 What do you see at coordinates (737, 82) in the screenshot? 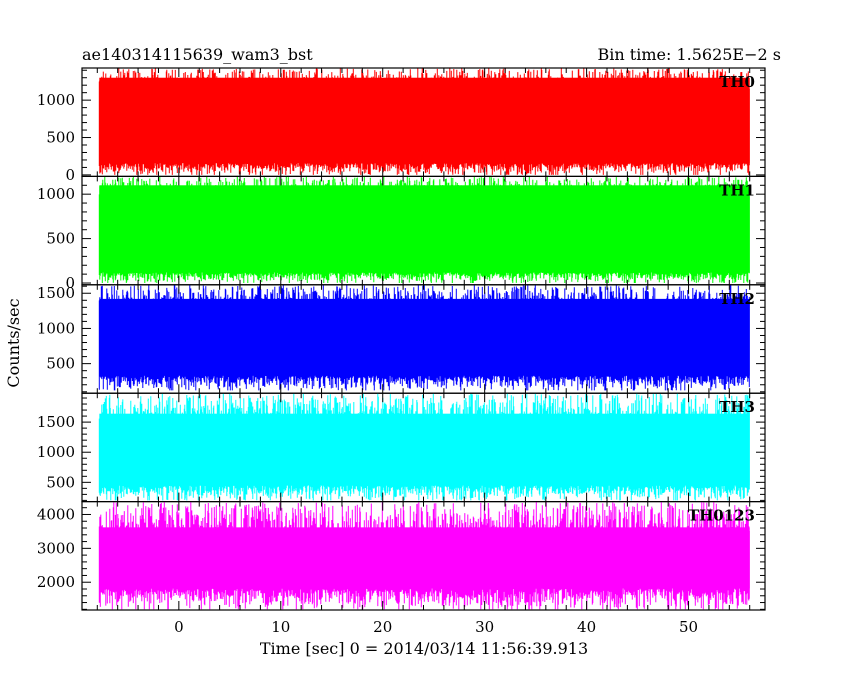
I see `panel-label-th0: TH0` at bounding box center [737, 82].